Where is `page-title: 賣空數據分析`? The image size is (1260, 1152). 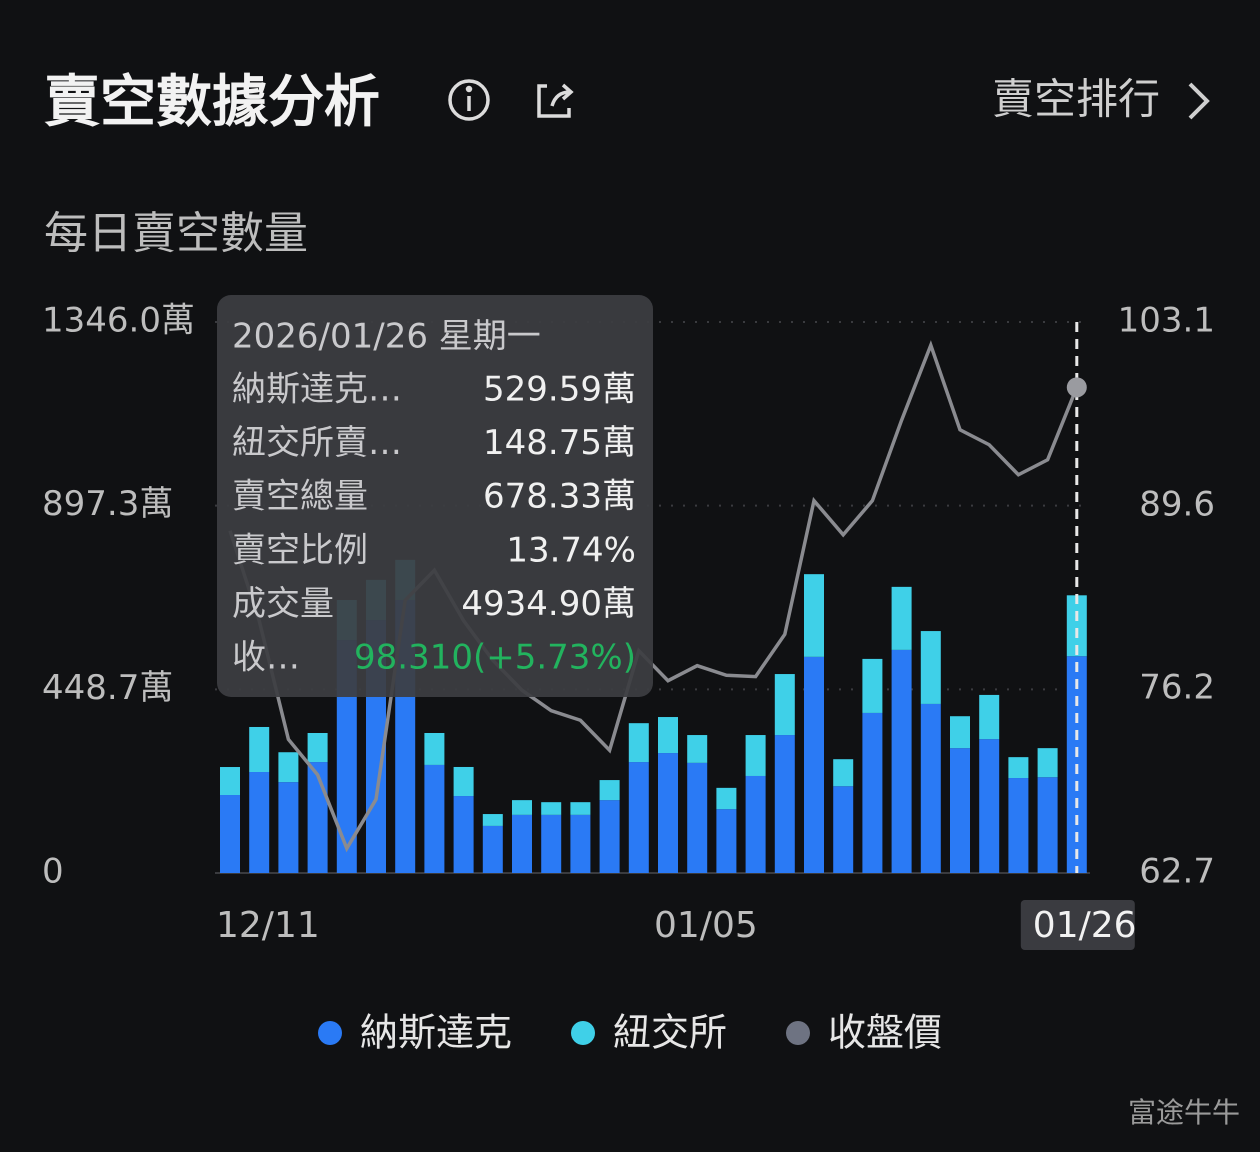 page-title: 賣空數據分析 is located at coordinates (212, 102).